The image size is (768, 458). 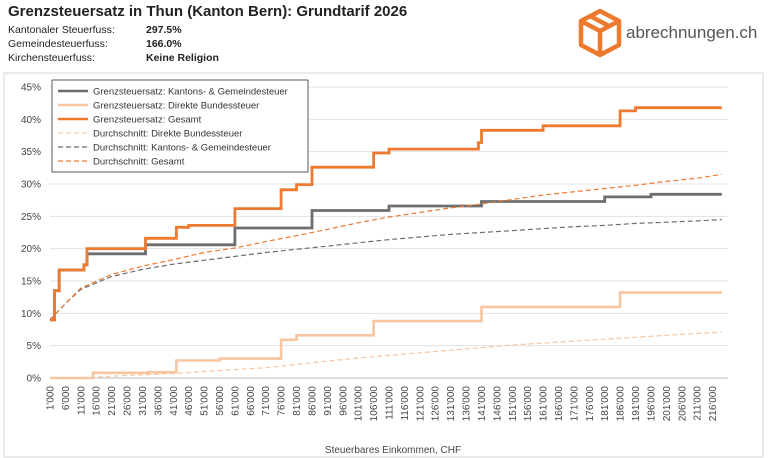 I want to click on x-tick-label: 21'000, so click(x=112, y=401).